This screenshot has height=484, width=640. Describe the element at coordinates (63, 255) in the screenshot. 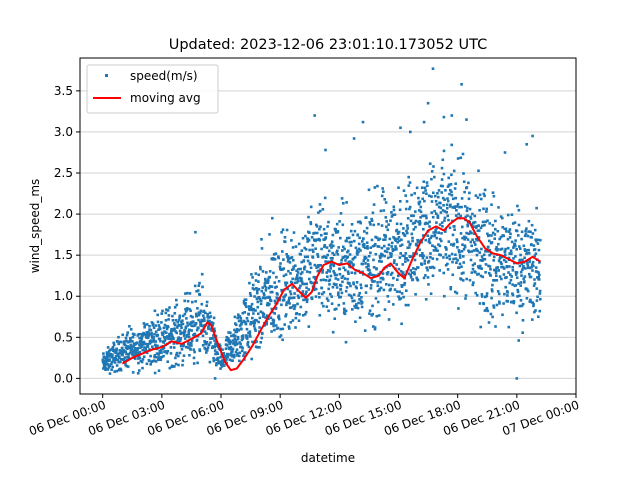

I see `y-tick-label-3: 1.5` at that location.